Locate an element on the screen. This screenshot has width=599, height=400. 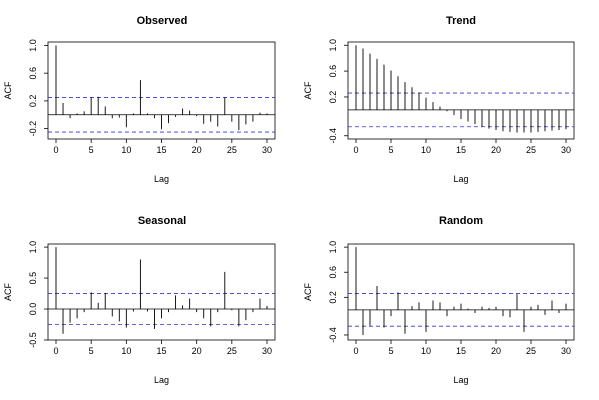
panel-title: Seasonal is located at coordinates (162, 221).